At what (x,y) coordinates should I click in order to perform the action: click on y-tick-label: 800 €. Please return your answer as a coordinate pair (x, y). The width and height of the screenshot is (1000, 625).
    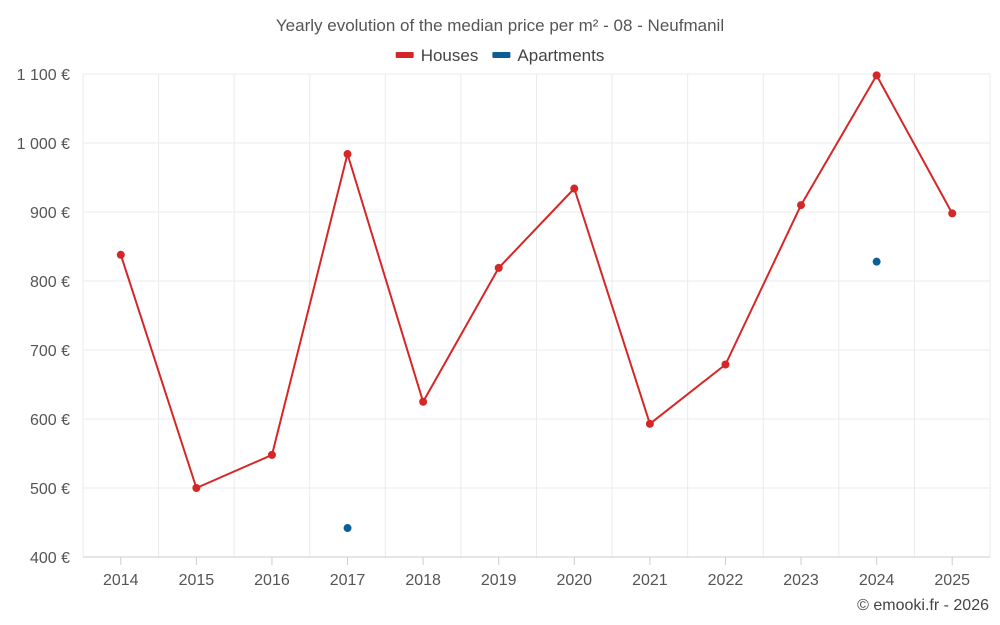
    Looking at the image, I should click on (50, 282).